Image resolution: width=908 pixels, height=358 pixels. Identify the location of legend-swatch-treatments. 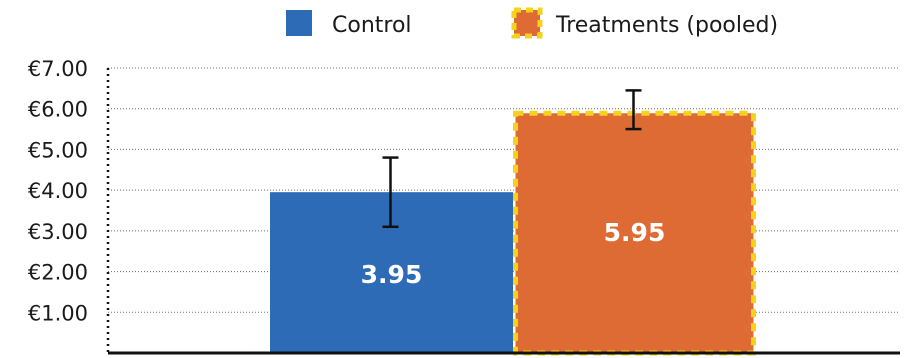
(527, 23).